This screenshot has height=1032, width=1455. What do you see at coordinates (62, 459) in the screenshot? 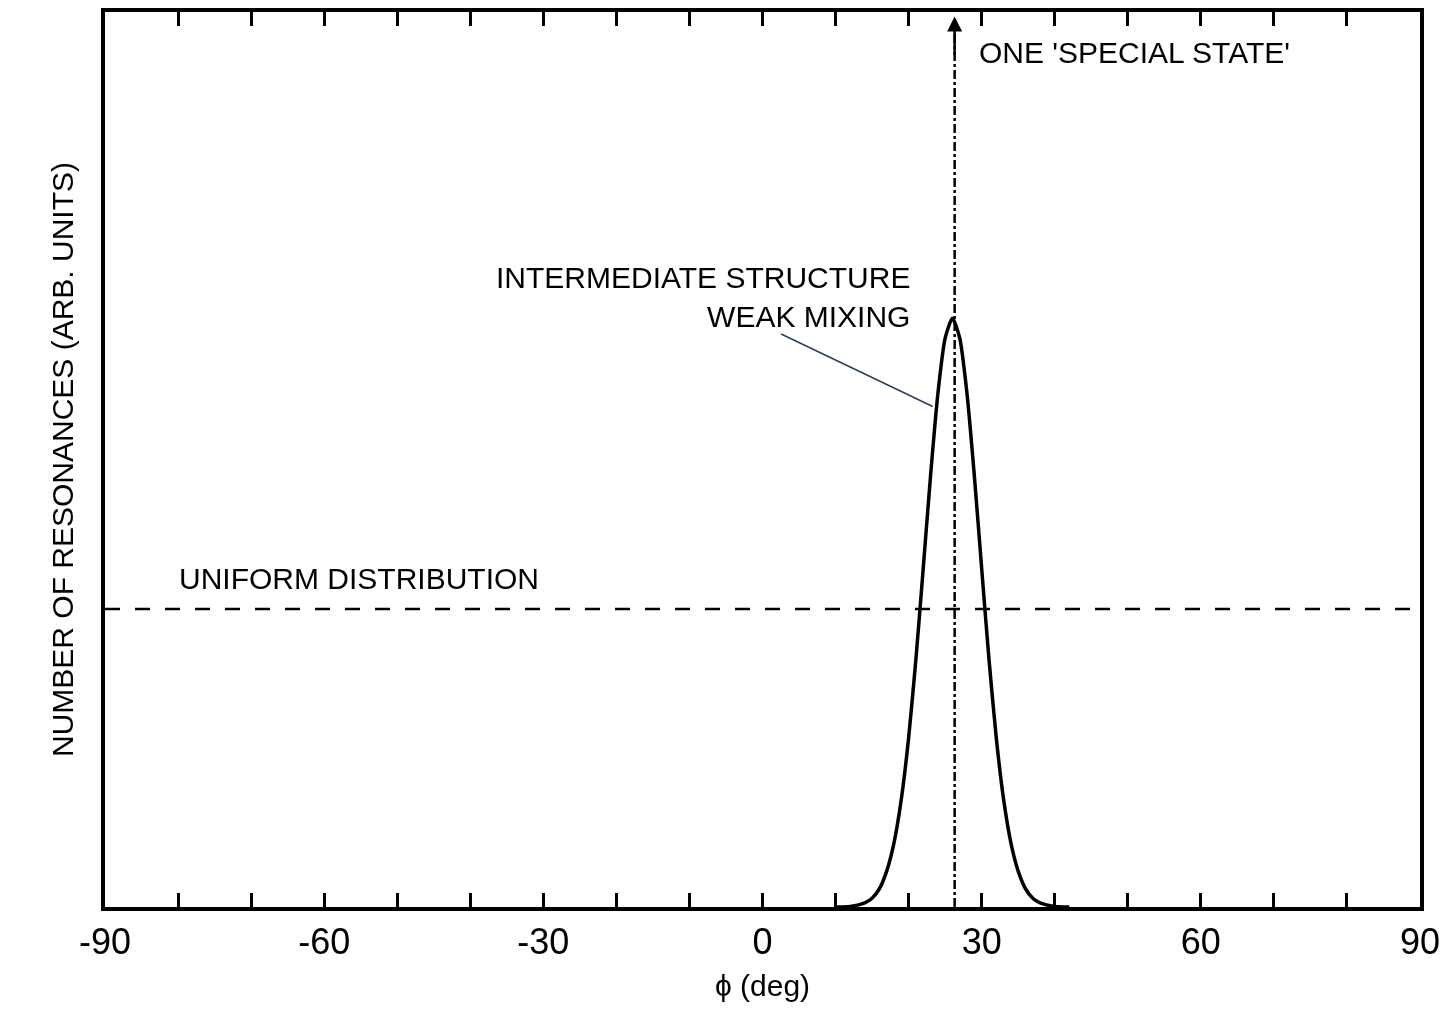
I see `y-axis-title: NUMBER OF RESONANCES (ARB. UNITS)` at bounding box center [62, 459].